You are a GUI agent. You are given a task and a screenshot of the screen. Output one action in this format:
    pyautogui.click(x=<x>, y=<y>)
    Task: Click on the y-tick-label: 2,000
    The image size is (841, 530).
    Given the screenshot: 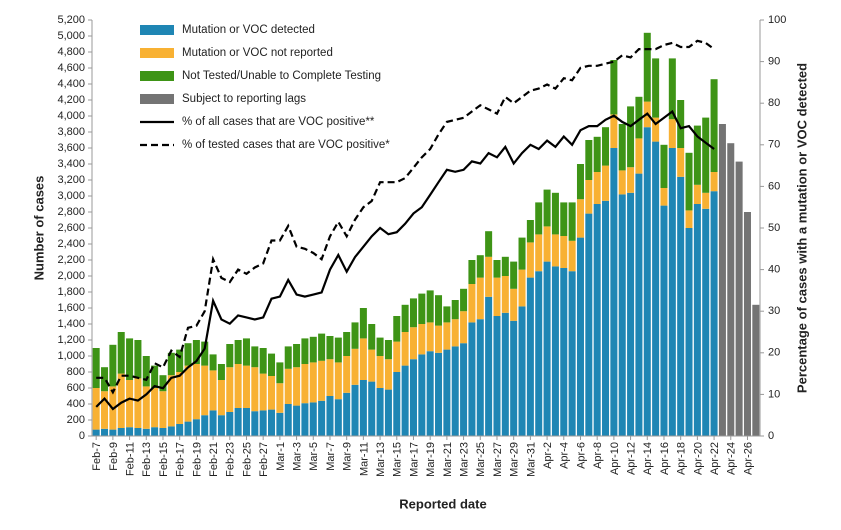 What is the action you would take?
    pyautogui.click(x=71, y=276)
    